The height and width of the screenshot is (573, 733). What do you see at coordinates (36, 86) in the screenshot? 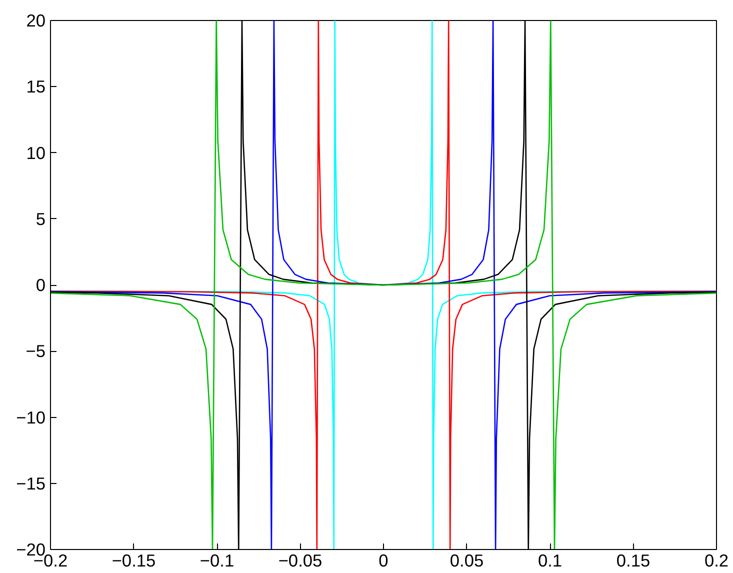
I see `y-tick-label: 15` at bounding box center [36, 86].